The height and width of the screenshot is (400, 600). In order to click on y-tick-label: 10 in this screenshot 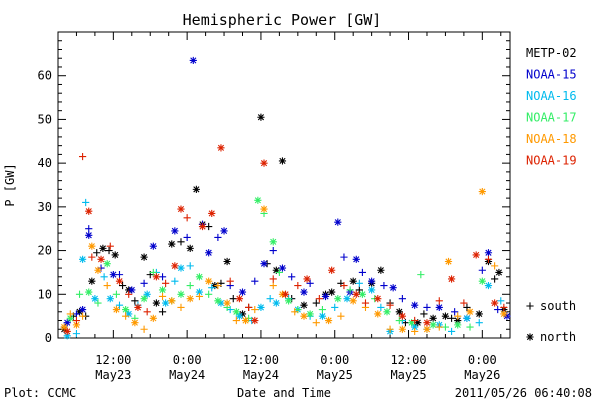, I will do `click(45, 294)`.